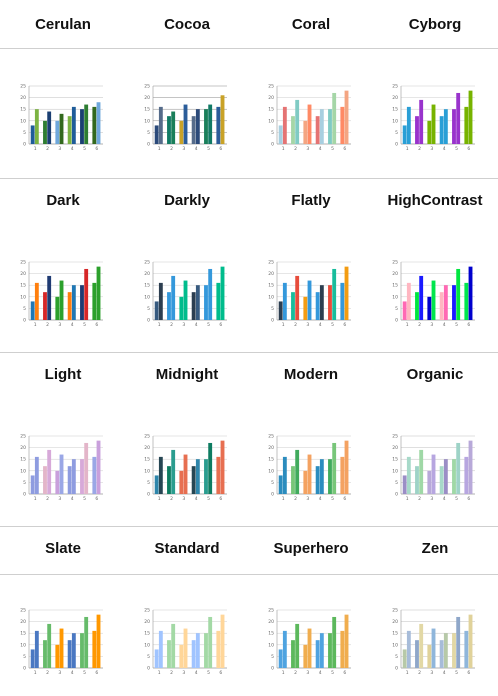 The image size is (498, 696). What do you see at coordinates (63, 270) in the screenshot?
I see `theme-cell-dark: Dark 0 5 10 15 20 25 1 2 3 4 5 6` at bounding box center [63, 270].